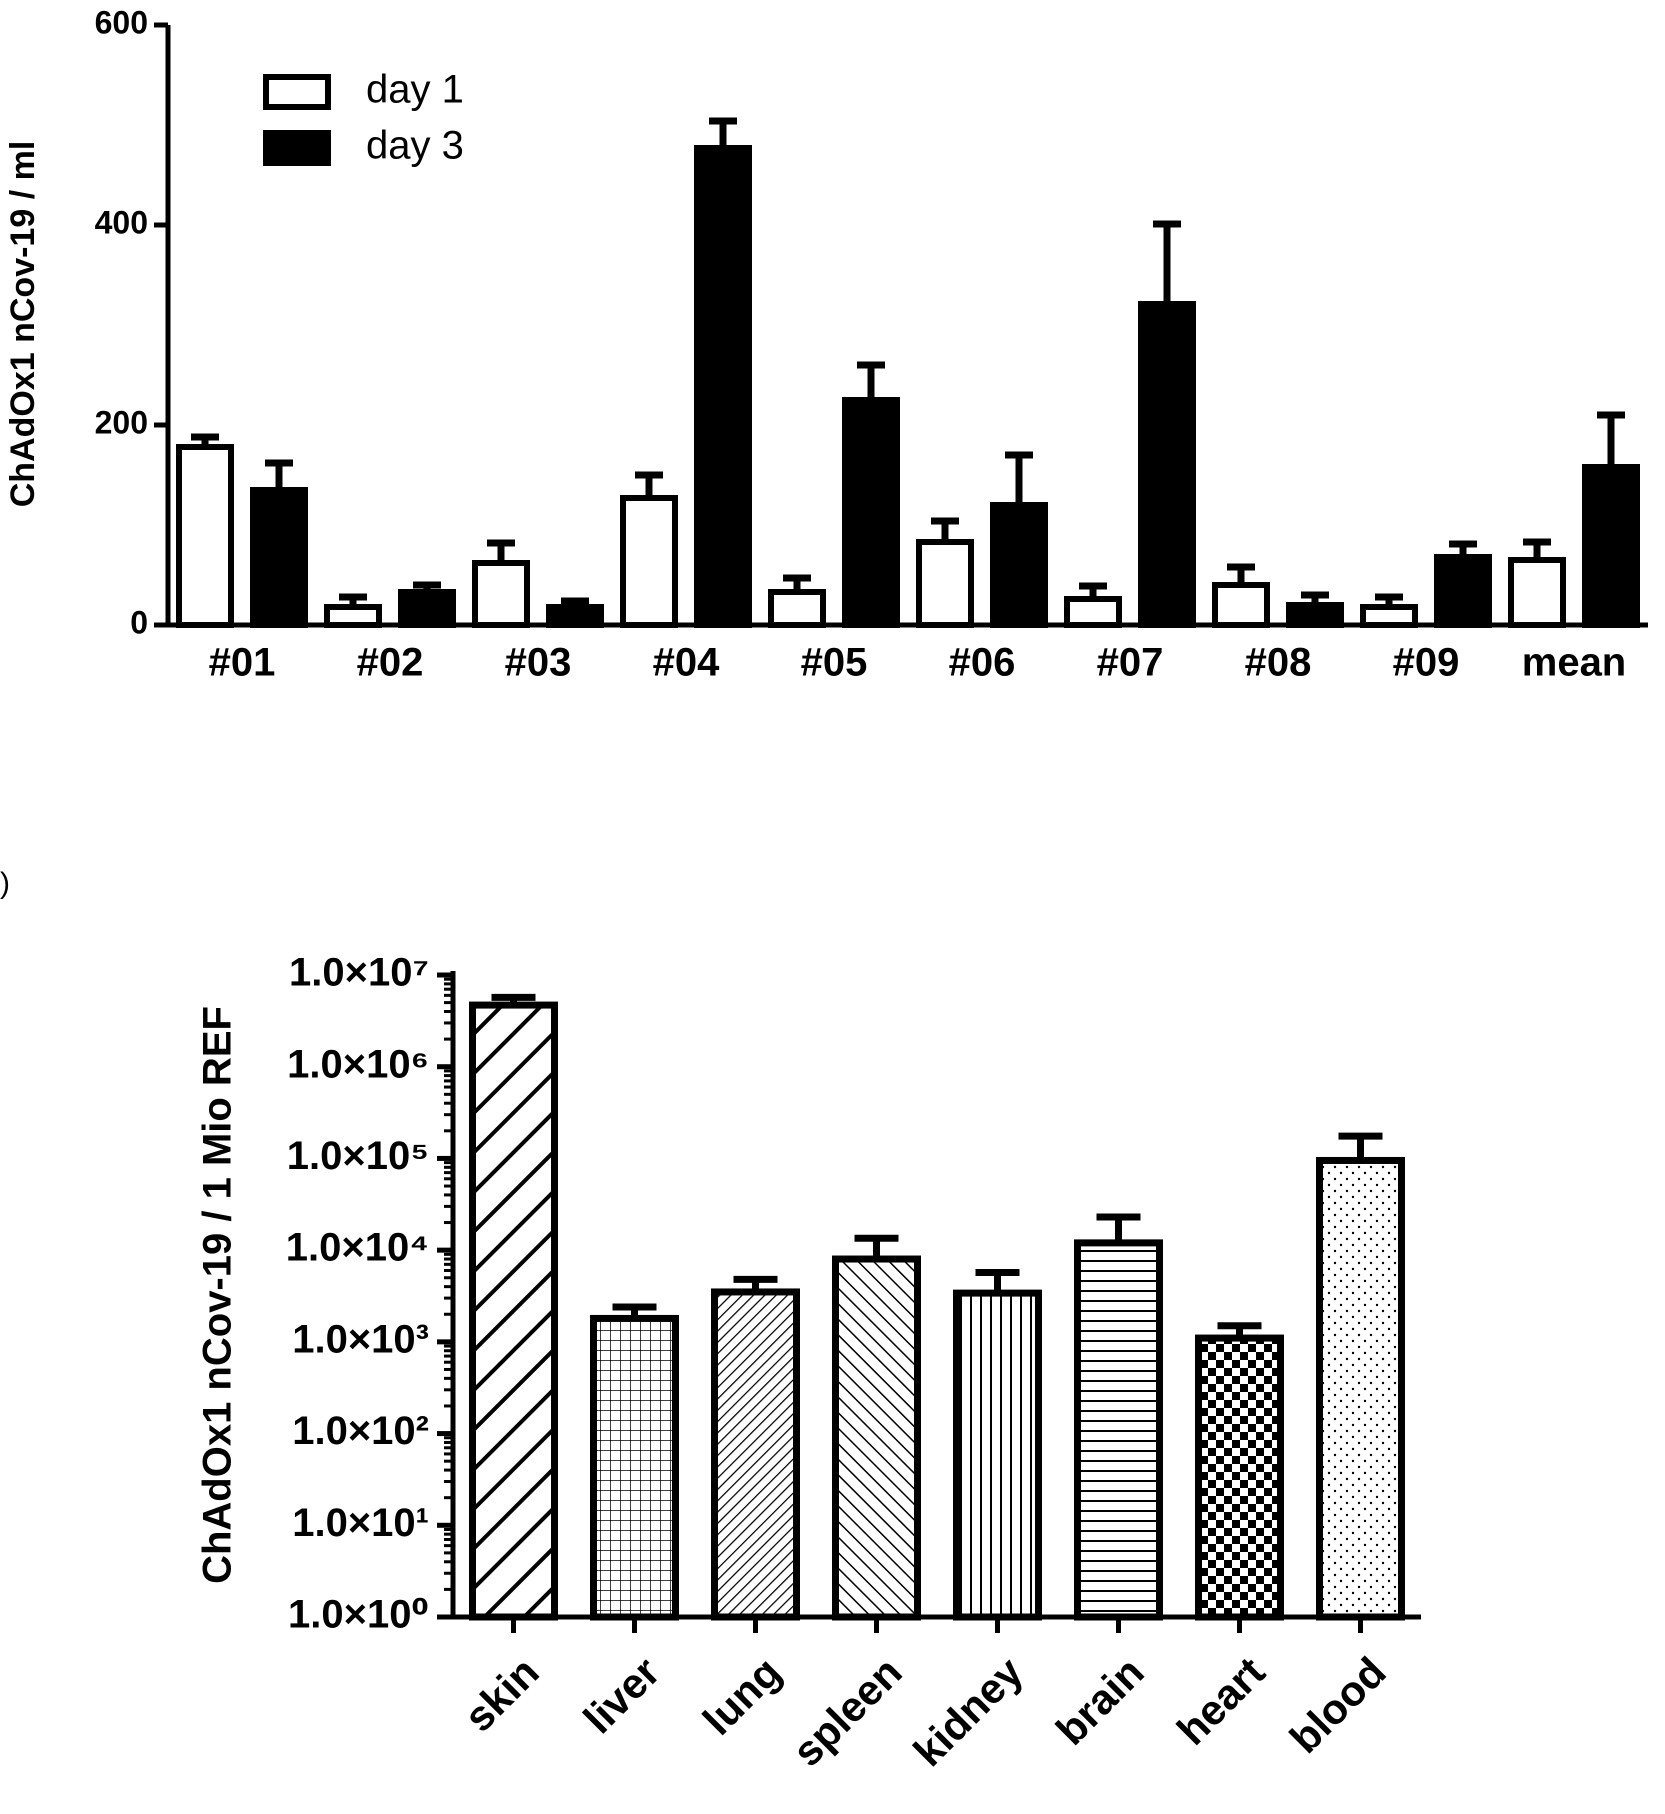 Image resolution: width=1665 pixels, height=1814 pixels. What do you see at coordinates (982, 663) in the screenshot?
I see `x-tick-label: #06` at bounding box center [982, 663].